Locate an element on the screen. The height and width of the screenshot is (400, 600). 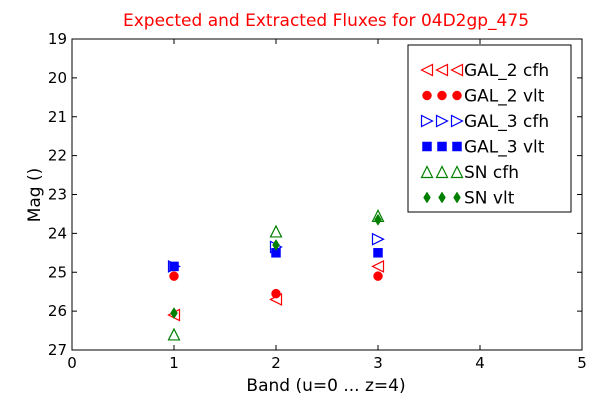
y-tick-label: 22 is located at coordinates (57, 156).